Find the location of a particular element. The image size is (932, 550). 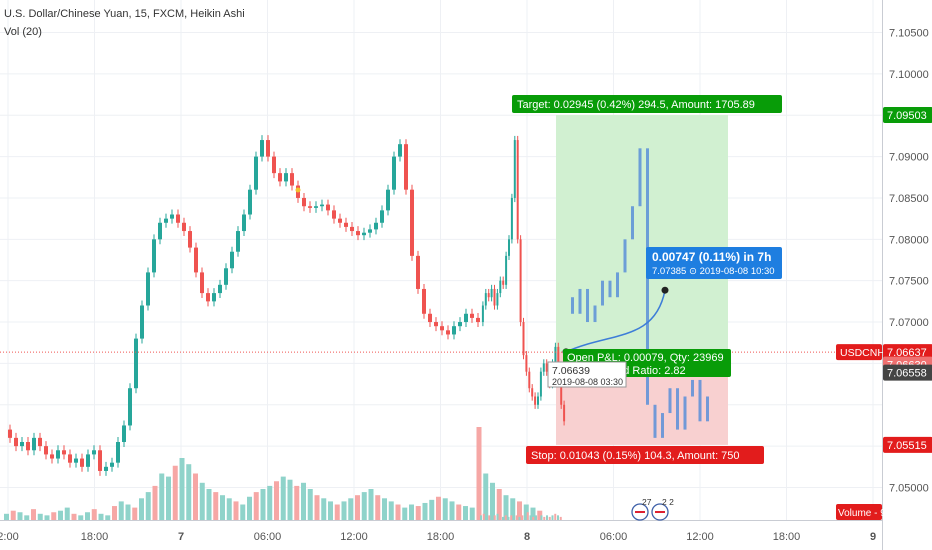

target-price-label-text: 7.09503 is located at coordinates (907, 116).